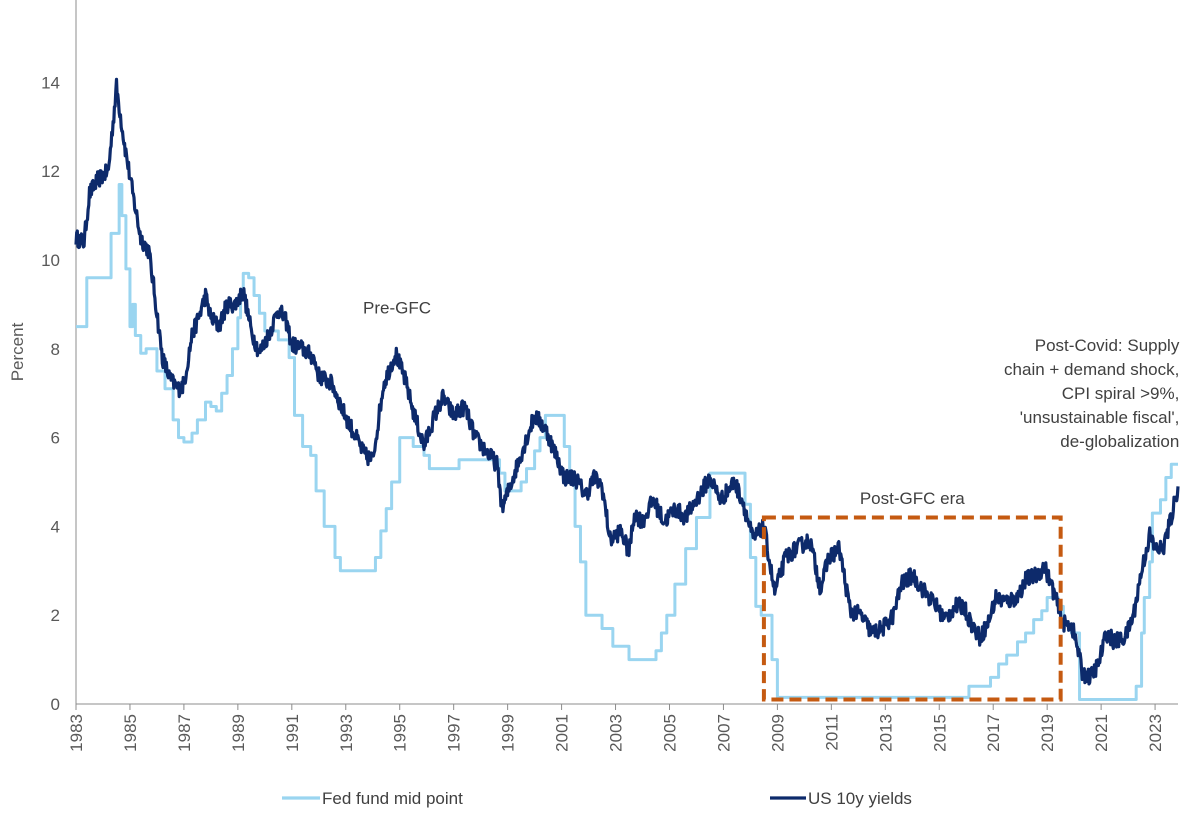 The width and height of the screenshot is (1188, 820). I want to click on y-tick-label: 2, so click(55, 615).